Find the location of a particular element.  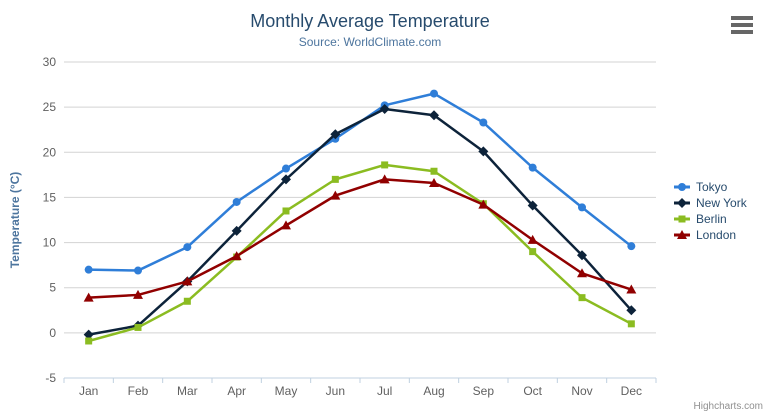

export-menu-button is located at coordinates (743, 25).